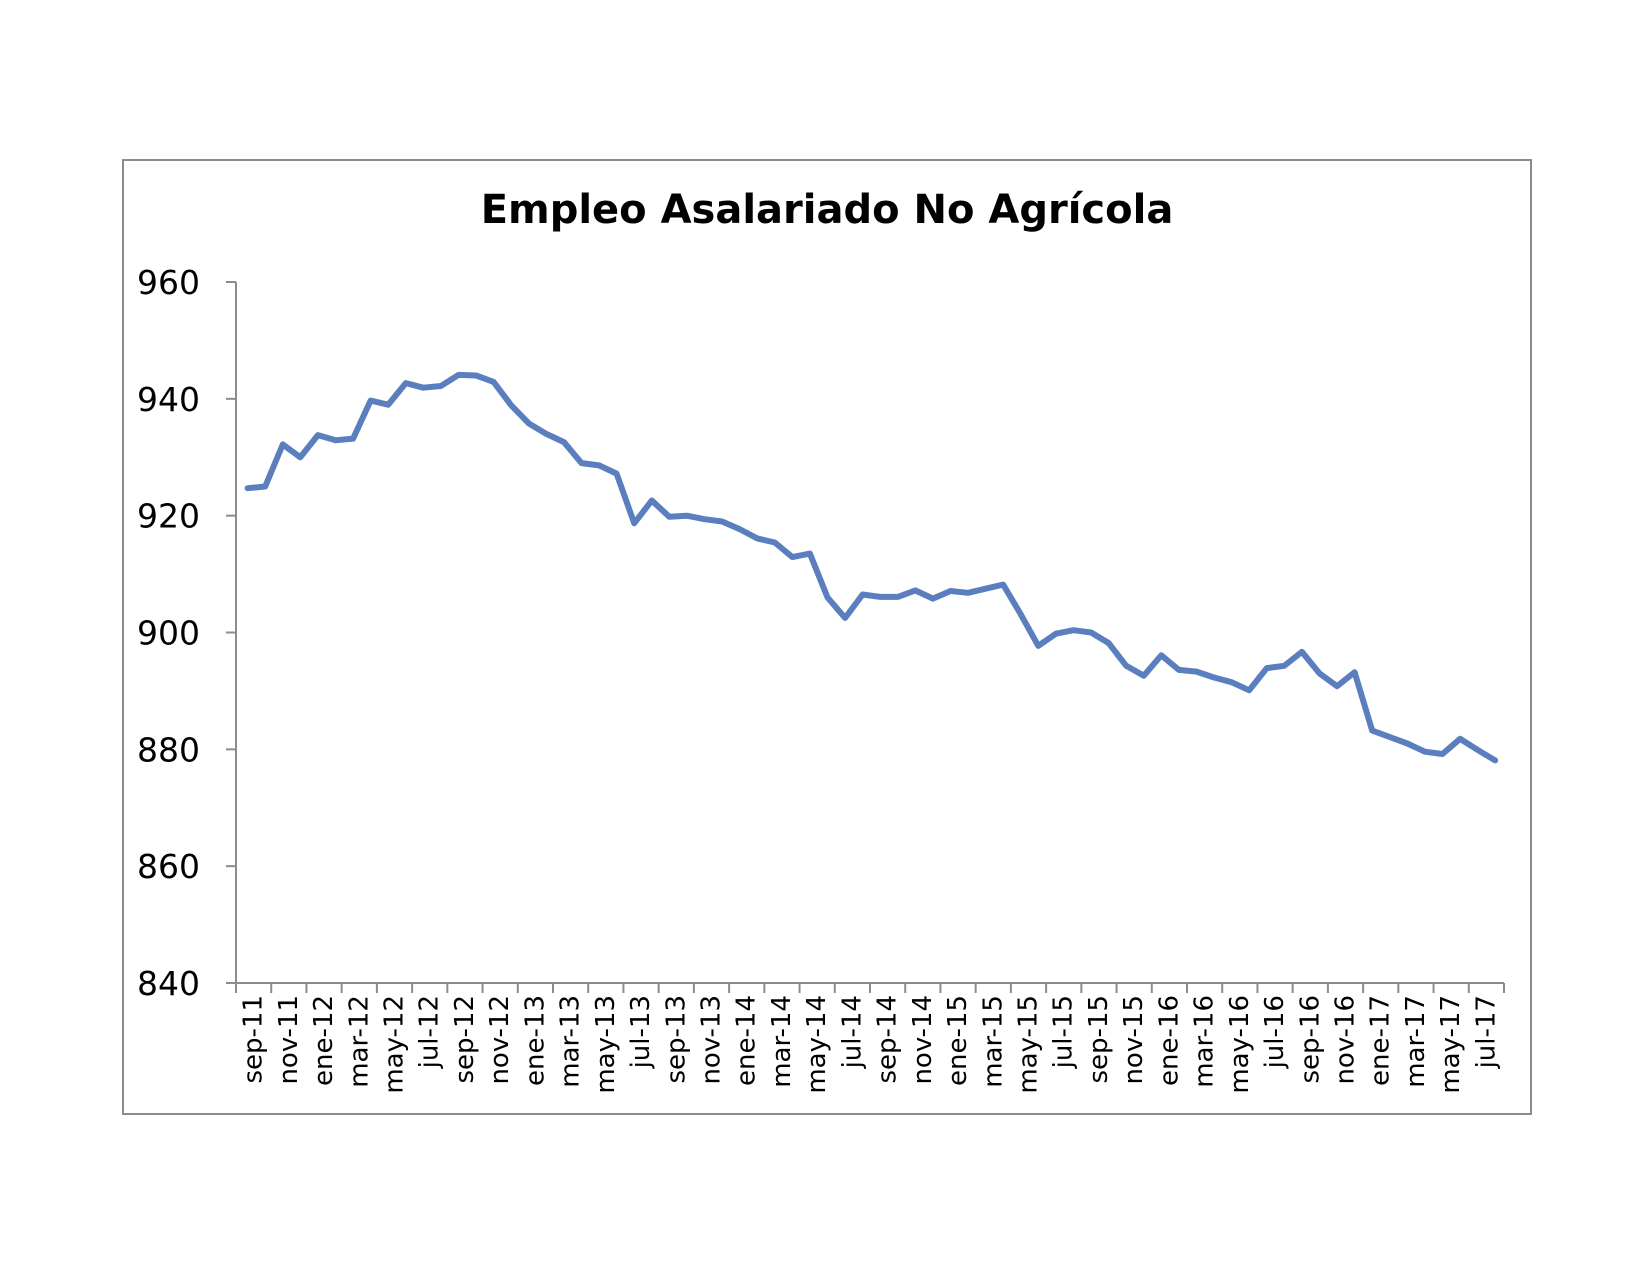 This screenshot has width=1650, height=1275. Describe the element at coordinates (1416, 1041) in the screenshot. I see `x-tick-label: mar-17` at that location.